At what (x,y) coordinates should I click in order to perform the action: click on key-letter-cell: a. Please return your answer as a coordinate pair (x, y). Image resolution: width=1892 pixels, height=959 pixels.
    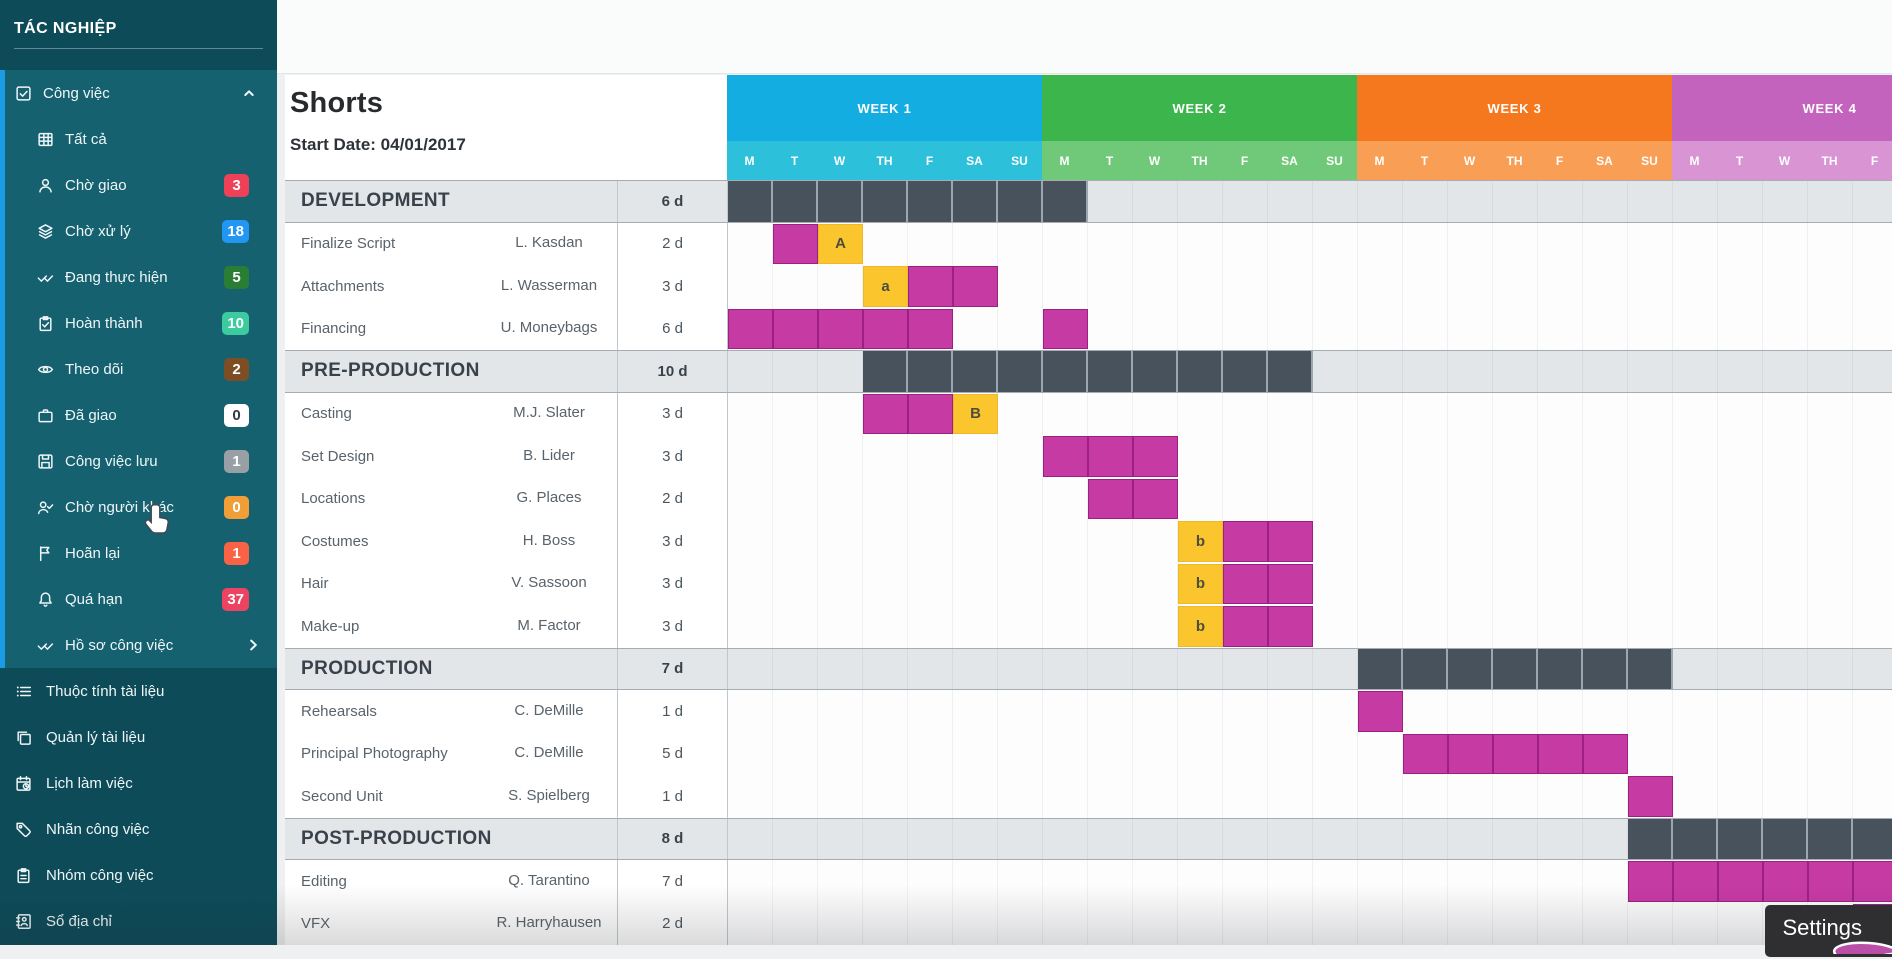
    Looking at the image, I should click on (885, 286).